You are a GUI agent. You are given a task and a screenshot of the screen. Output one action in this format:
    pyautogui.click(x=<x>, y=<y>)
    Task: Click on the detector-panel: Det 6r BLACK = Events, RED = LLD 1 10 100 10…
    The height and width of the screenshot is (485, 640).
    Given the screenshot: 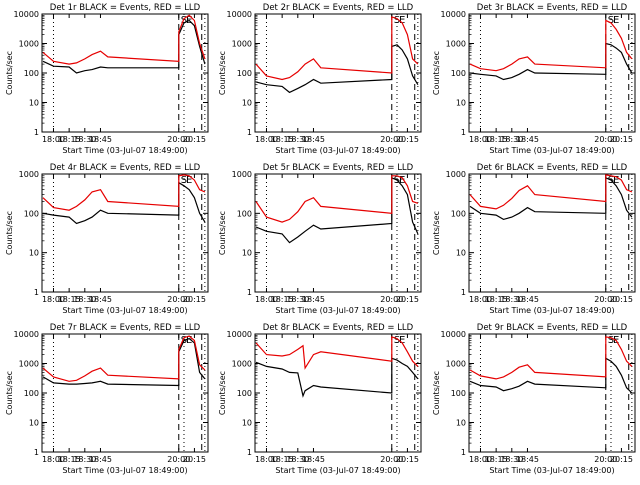 What is the action you would take?
    pyautogui.click(x=534, y=239)
    